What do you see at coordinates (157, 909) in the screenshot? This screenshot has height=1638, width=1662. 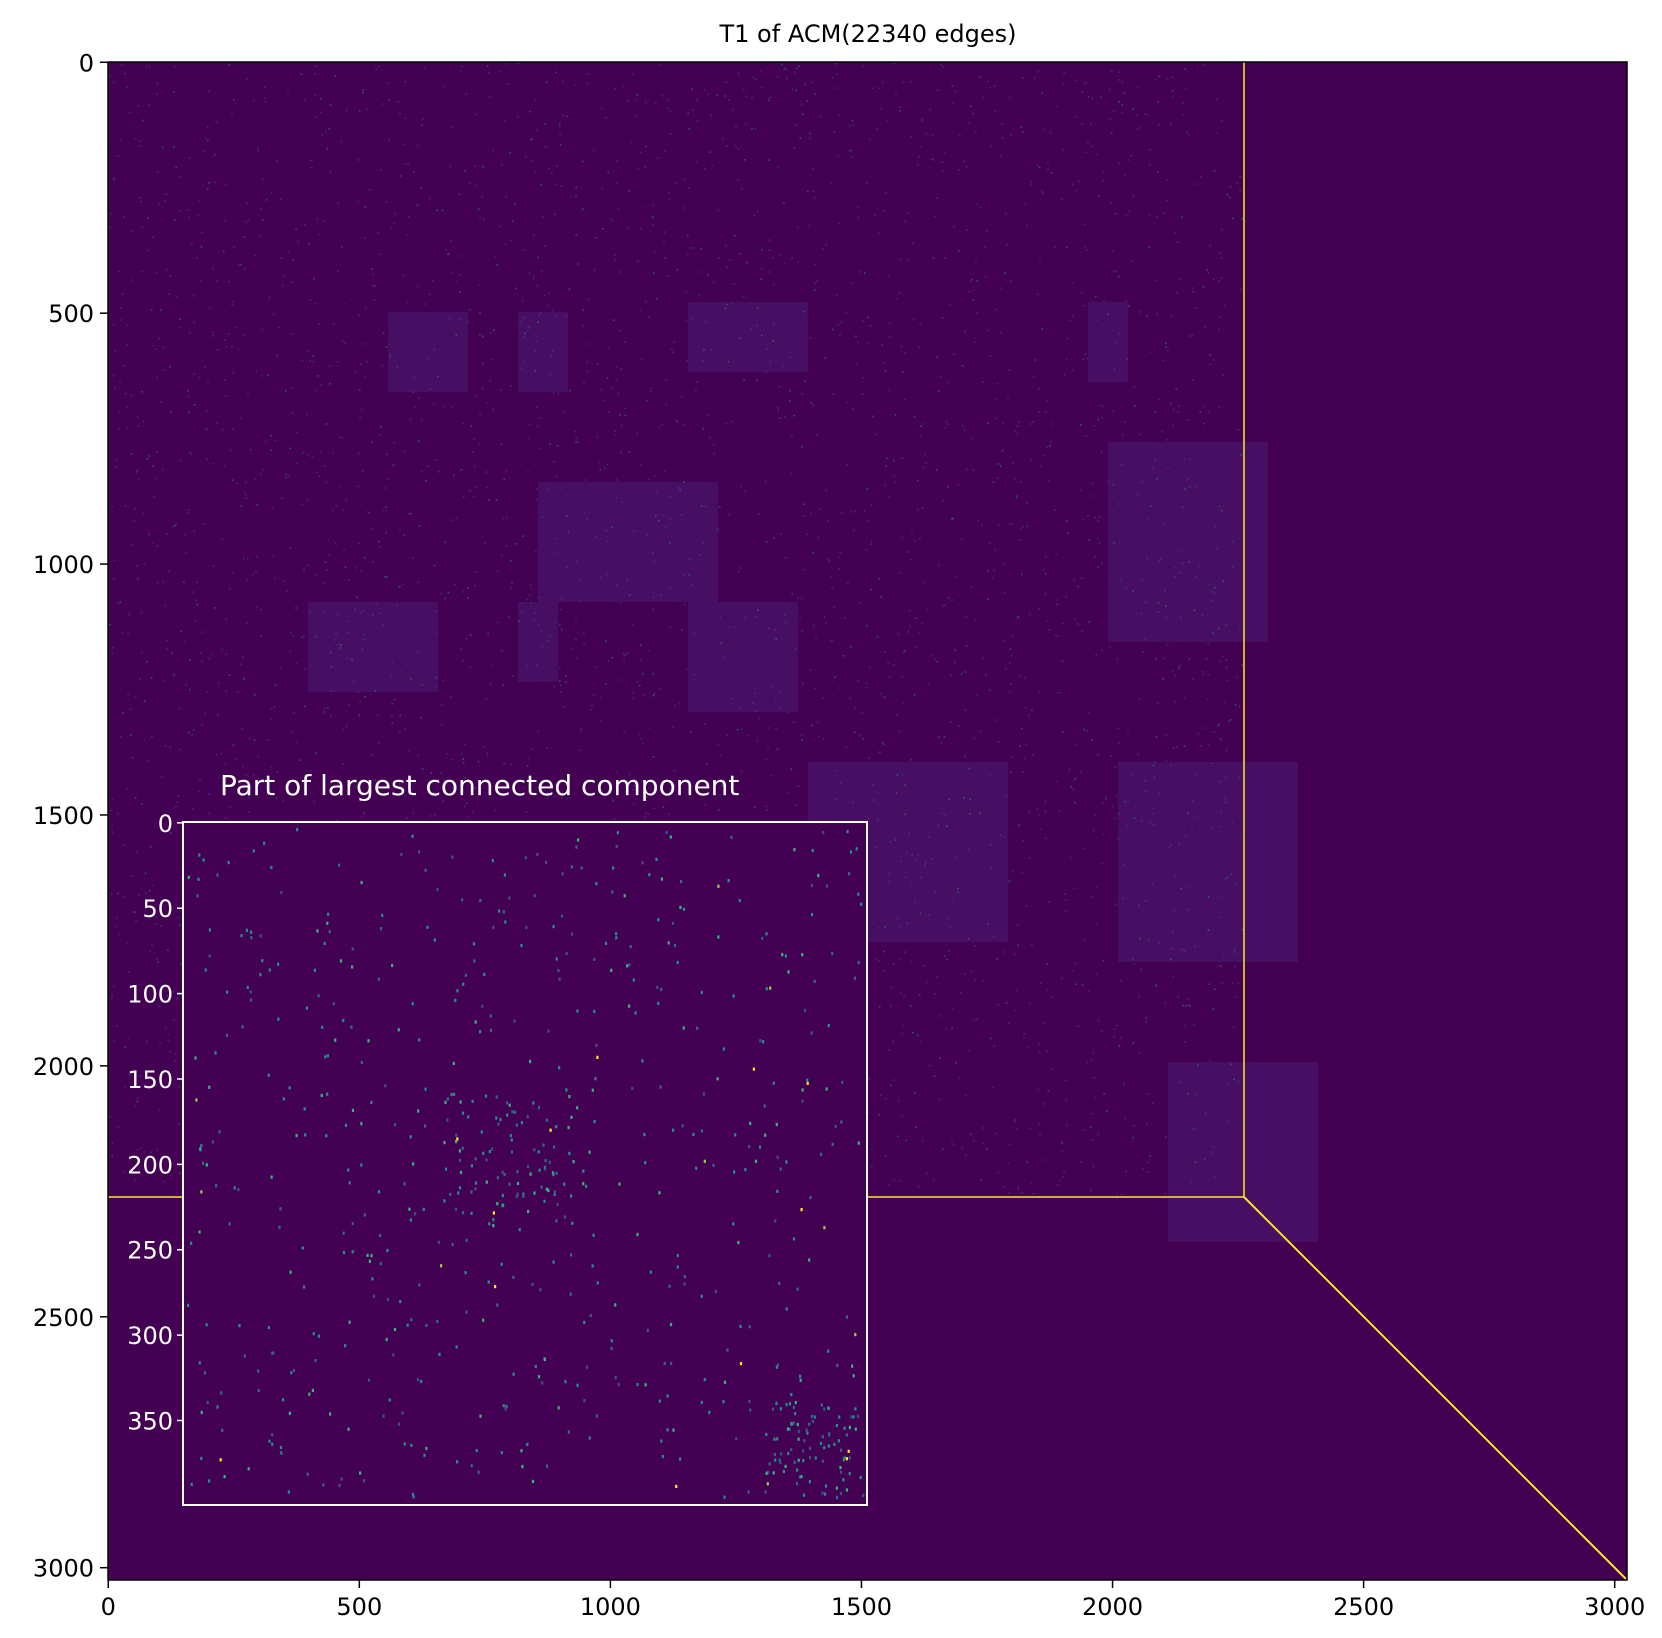 I see `inset-y-tick-label: 50` at bounding box center [157, 909].